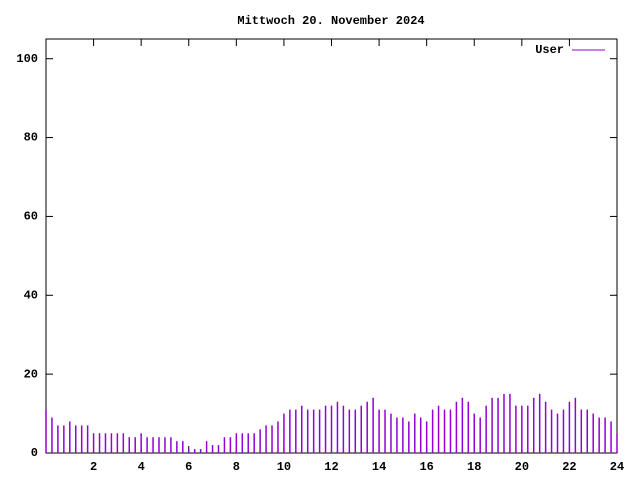  I want to click on y-tick-label: 80, so click(31, 138).